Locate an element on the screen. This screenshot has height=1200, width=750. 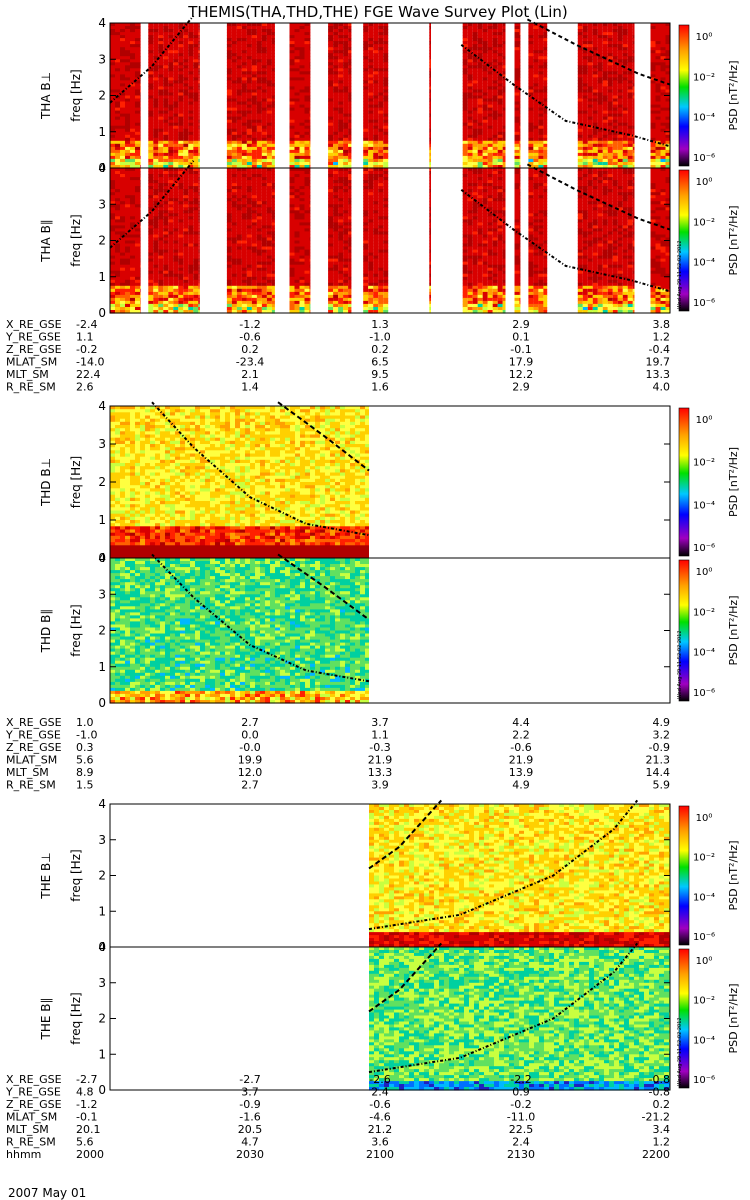
orbit-row-value: -4.6 is located at coordinates (379, 1117).